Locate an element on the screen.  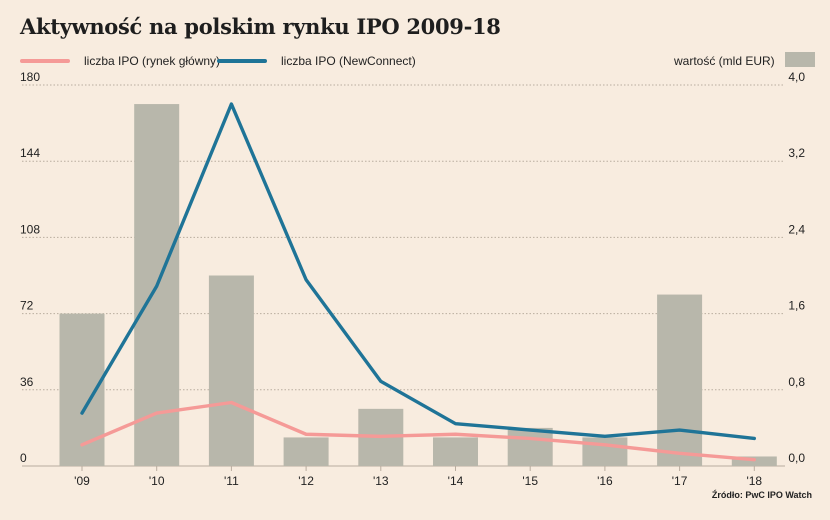
x-axis-tick-label: '11 is located at coordinates (231, 481).